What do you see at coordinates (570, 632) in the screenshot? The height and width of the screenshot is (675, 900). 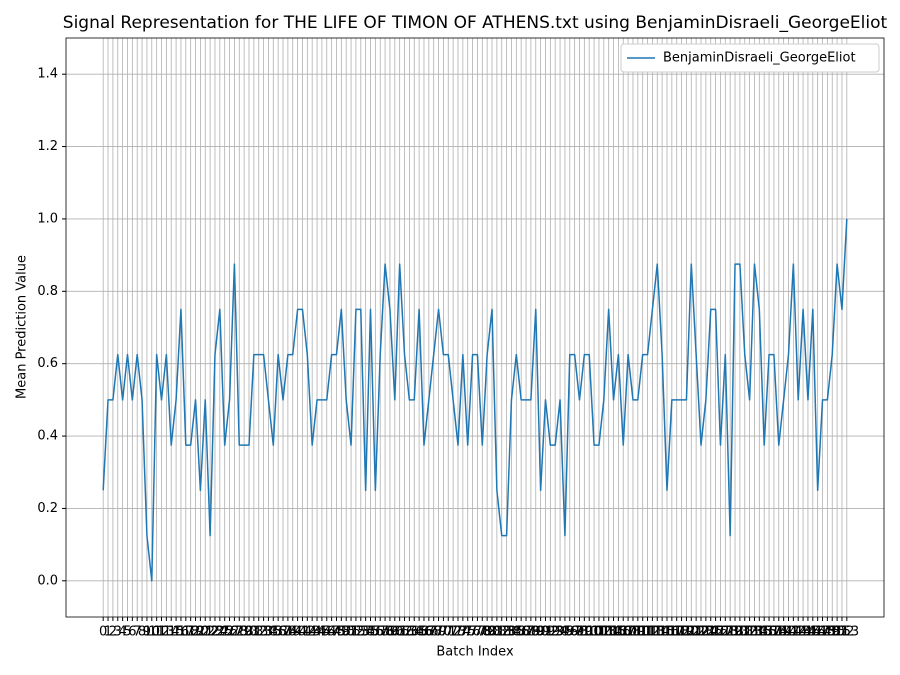 I see `x-tick-label: 96` at bounding box center [570, 632].